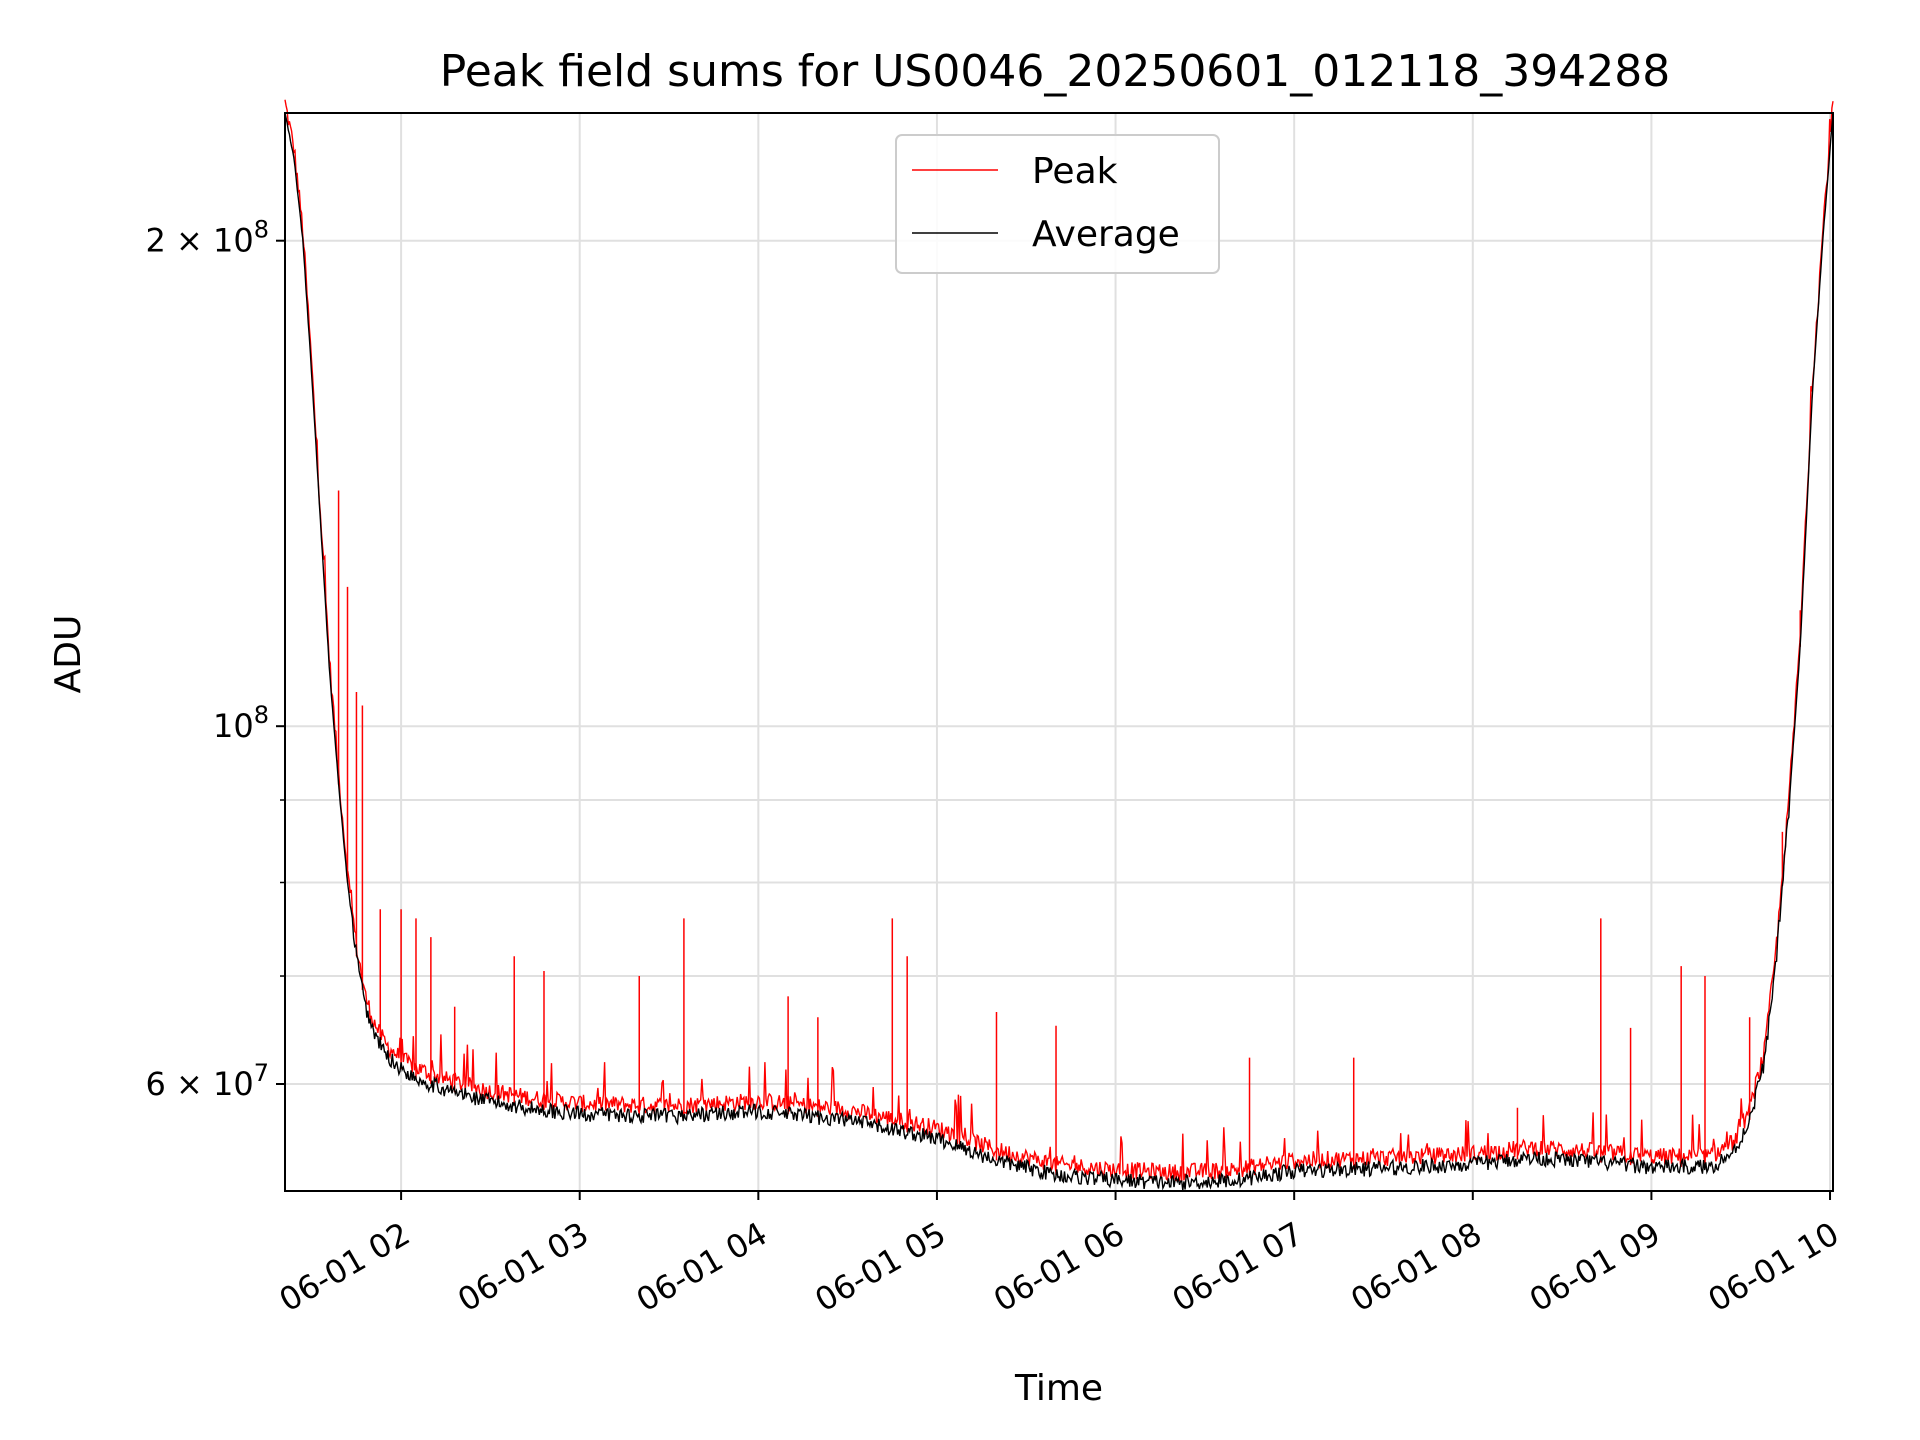  Describe the element at coordinates (702, 1266) in the screenshot. I see `x-tick-label: 06-01 04` at that location.